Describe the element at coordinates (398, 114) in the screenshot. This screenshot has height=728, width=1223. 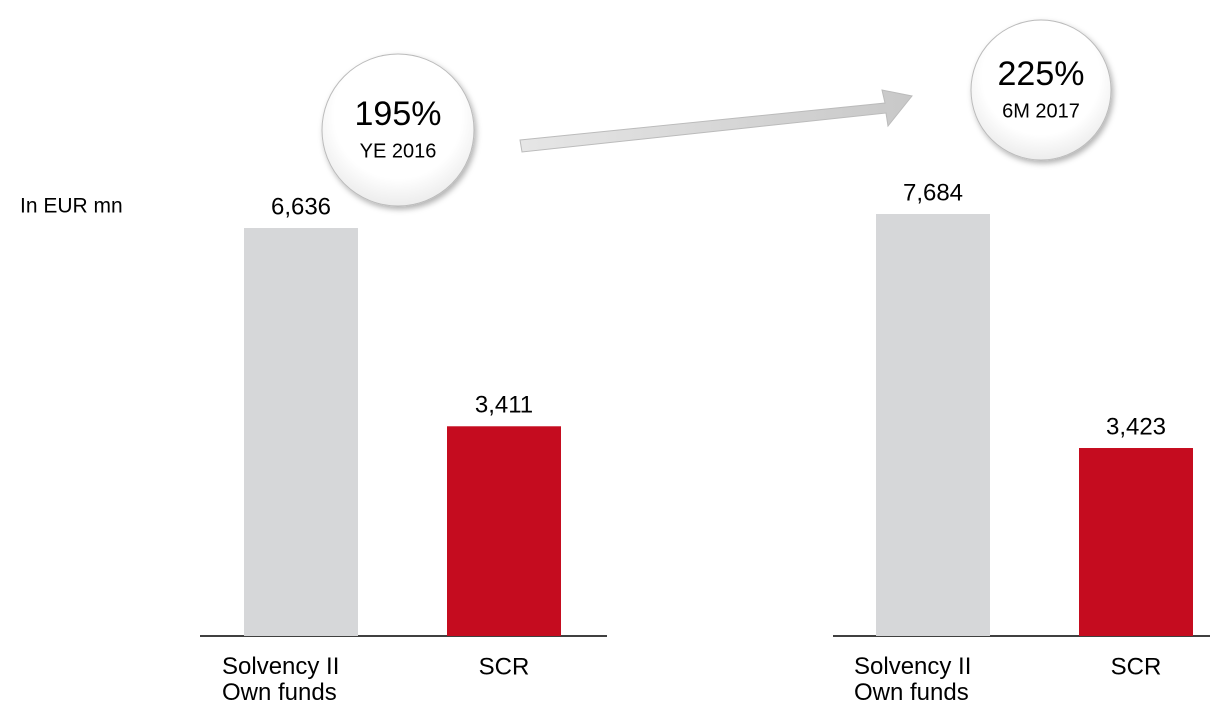
I see `ratio-label: 195%` at that location.